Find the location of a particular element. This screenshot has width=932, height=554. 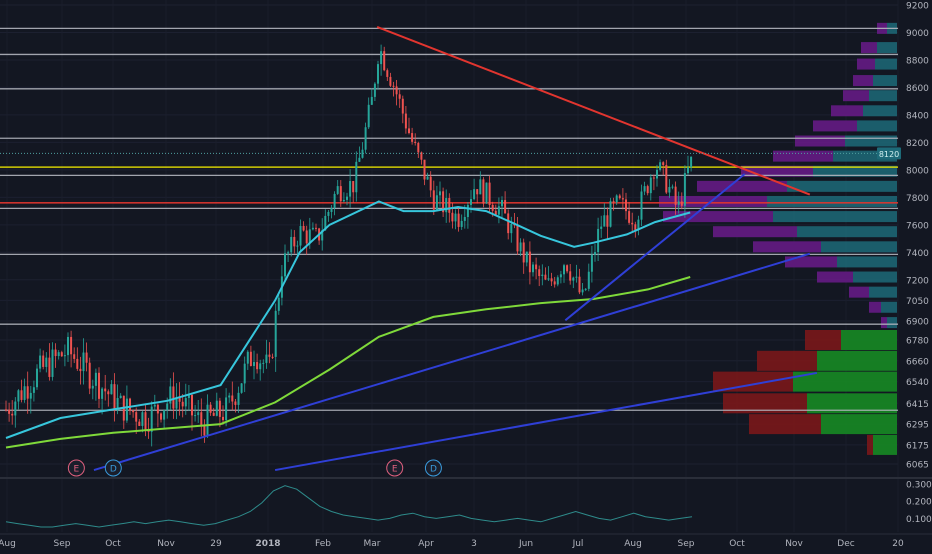

event-marker-label: E is located at coordinates (395, 470).